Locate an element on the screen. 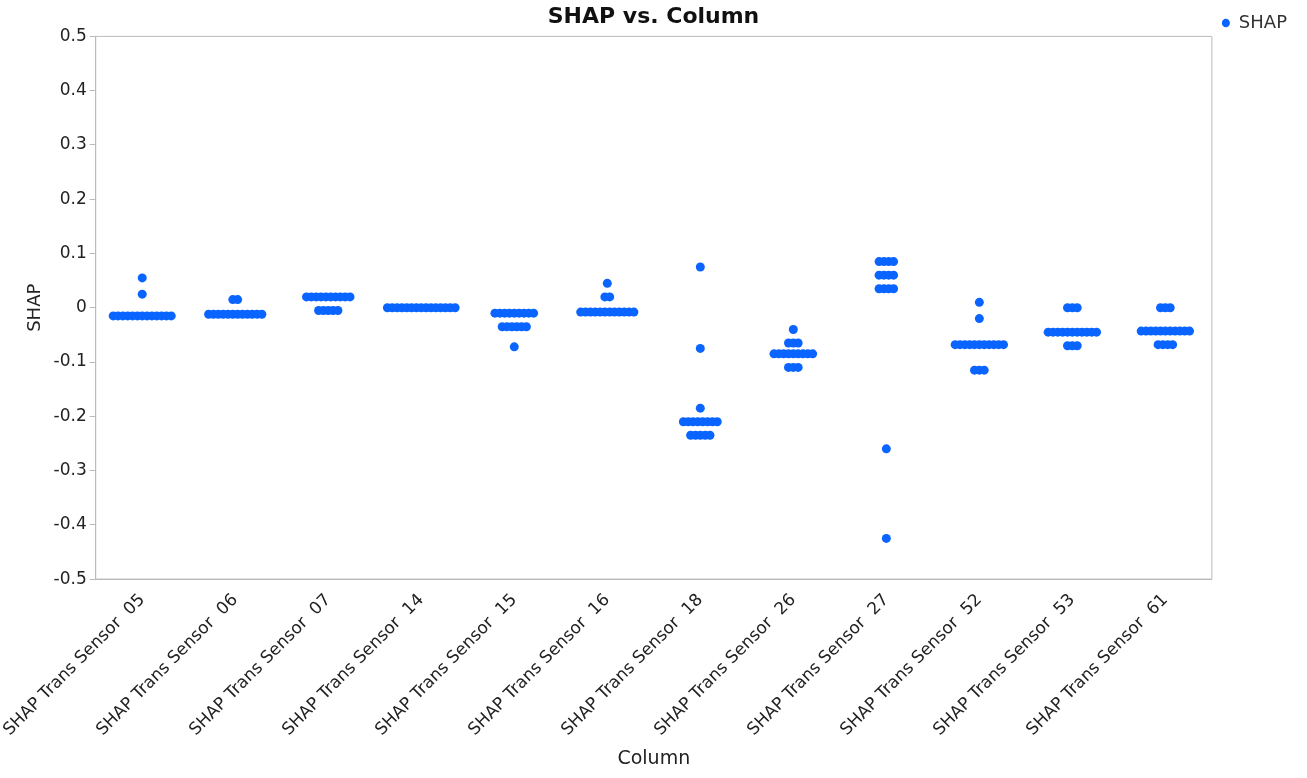  chart-title: SHAP vs. Column is located at coordinates (653, 15).